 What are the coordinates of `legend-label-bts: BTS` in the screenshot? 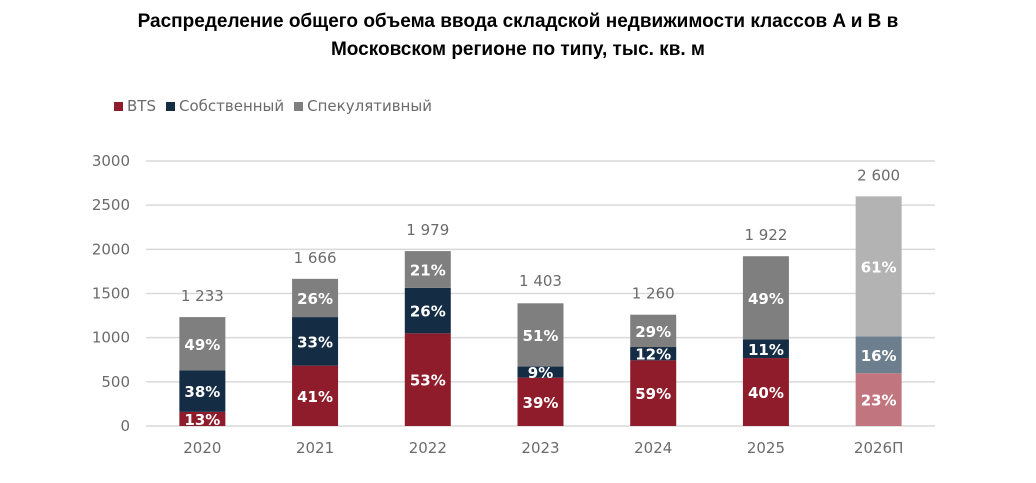 It's located at (141, 106).